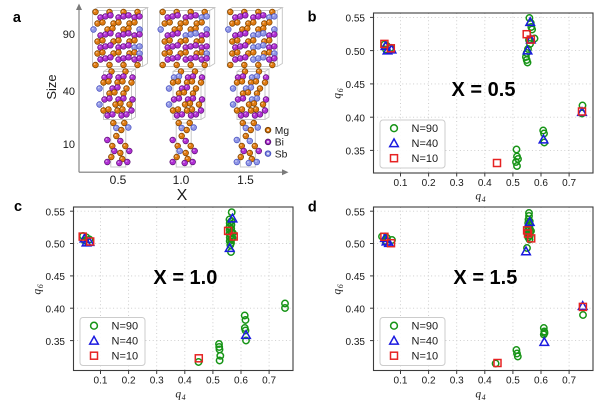  I want to click on svg-text: 10, so click(69, 145).